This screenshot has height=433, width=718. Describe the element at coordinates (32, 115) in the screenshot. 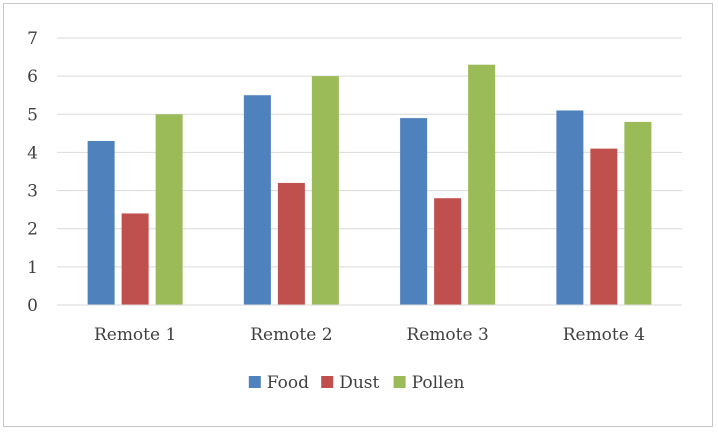

I see `y-tick-label: 5` at that location.